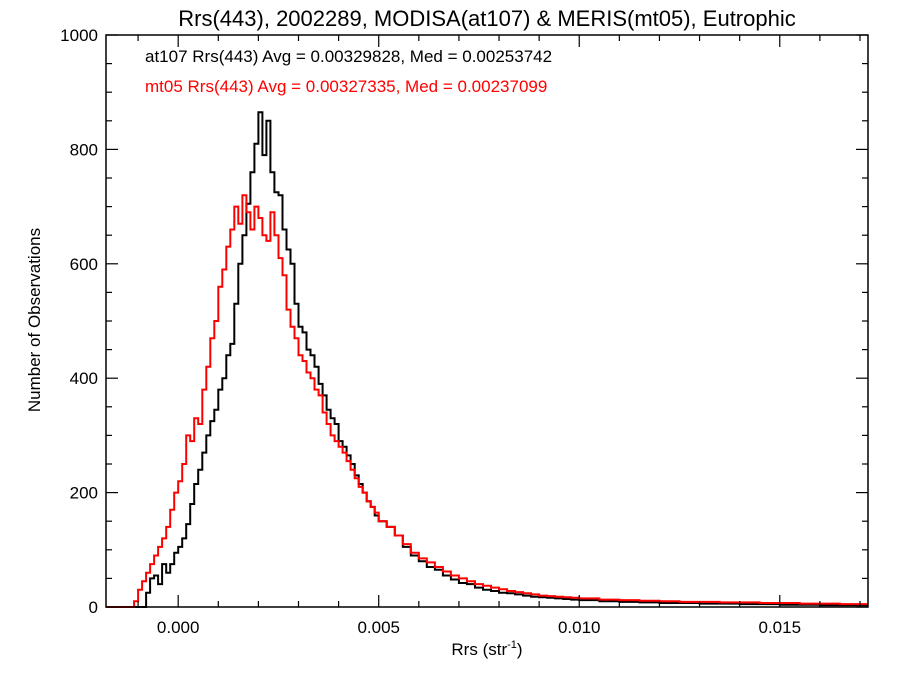 Image resolution: width=900 pixels, height=675 pixels. I want to click on y-tick-label: 600, so click(84, 264).